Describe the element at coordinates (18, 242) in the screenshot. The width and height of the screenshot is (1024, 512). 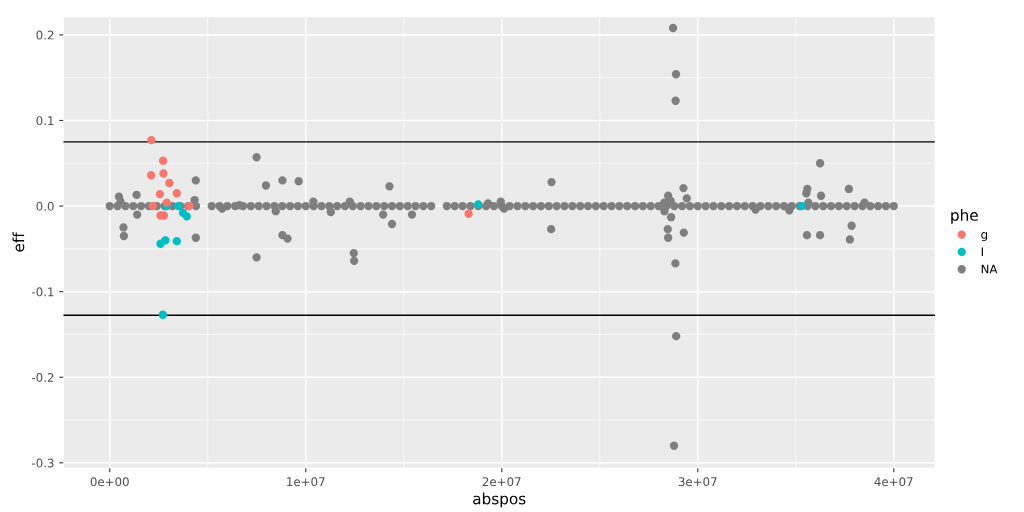
I see `y-axis-title: eff` at that location.